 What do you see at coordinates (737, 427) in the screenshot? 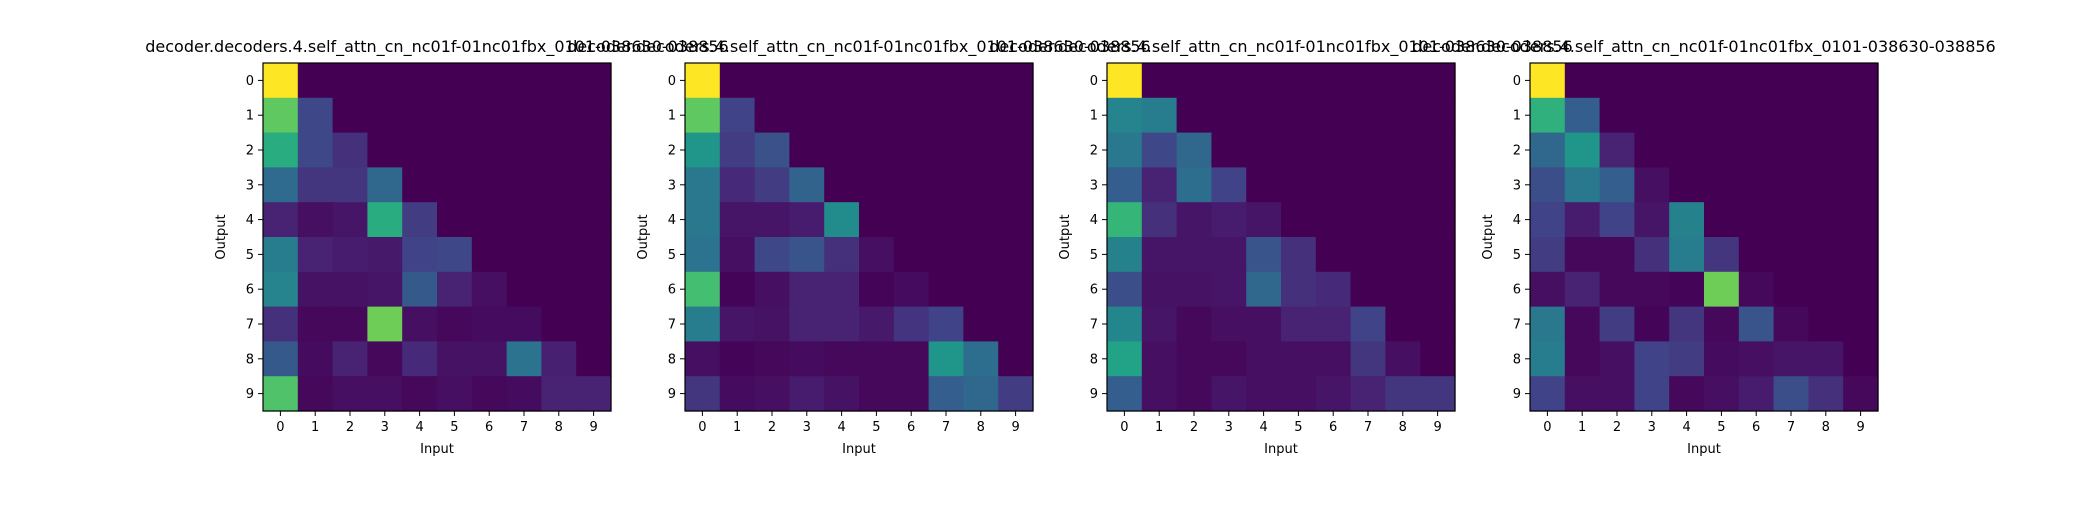
I see `x-tick-label: 1` at bounding box center [737, 427].